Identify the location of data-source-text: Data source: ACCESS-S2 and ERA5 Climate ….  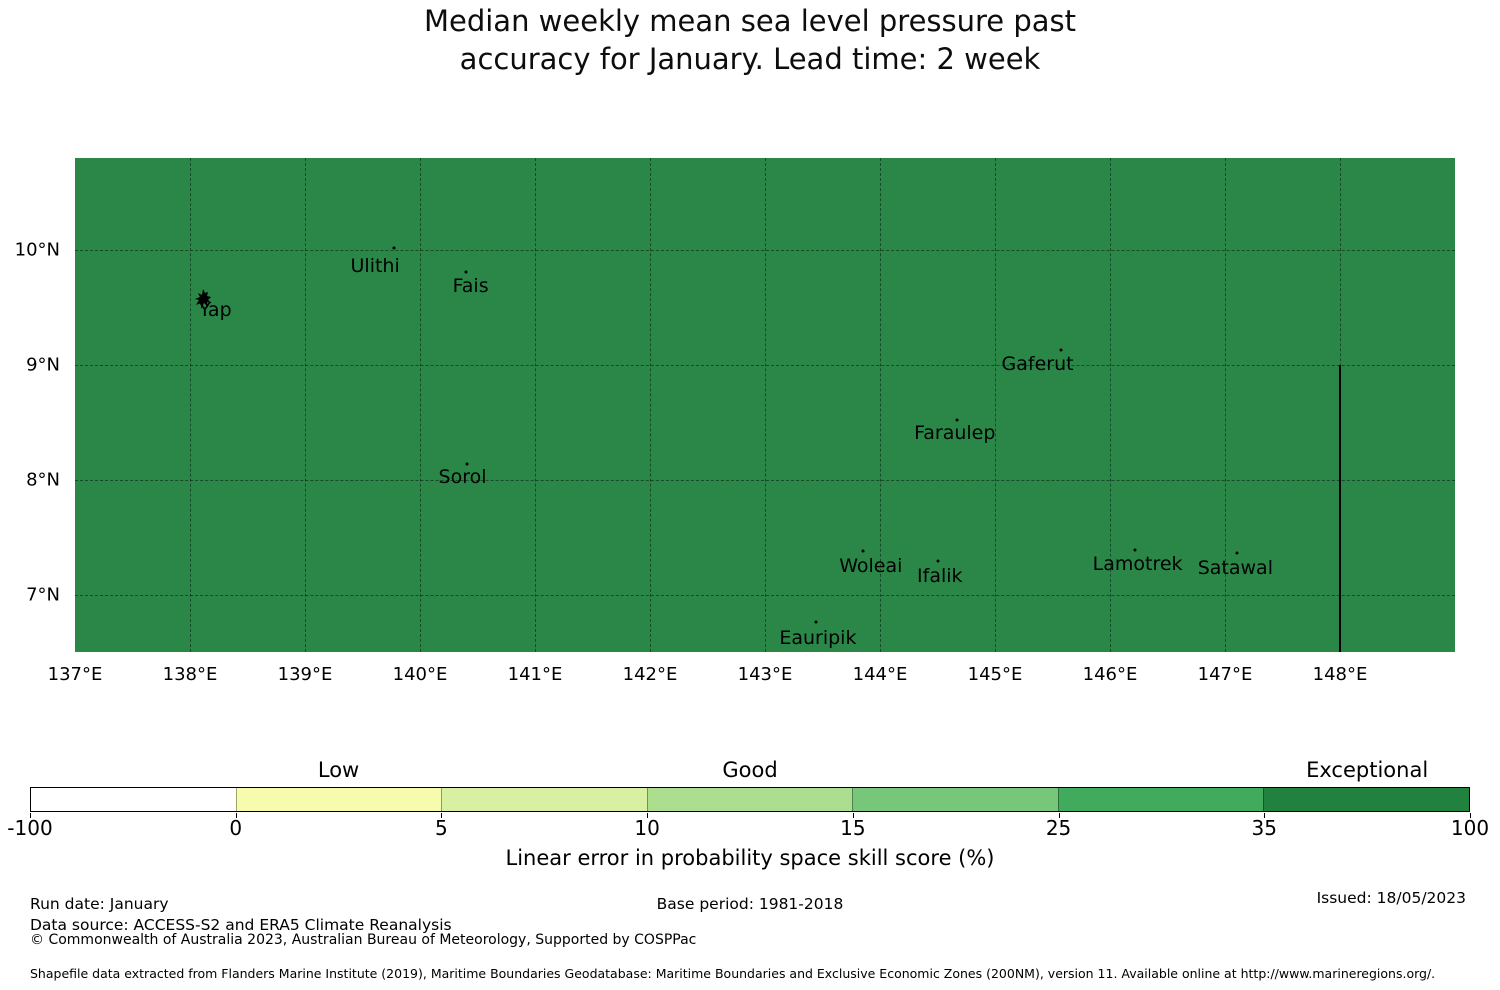
(241, 925).